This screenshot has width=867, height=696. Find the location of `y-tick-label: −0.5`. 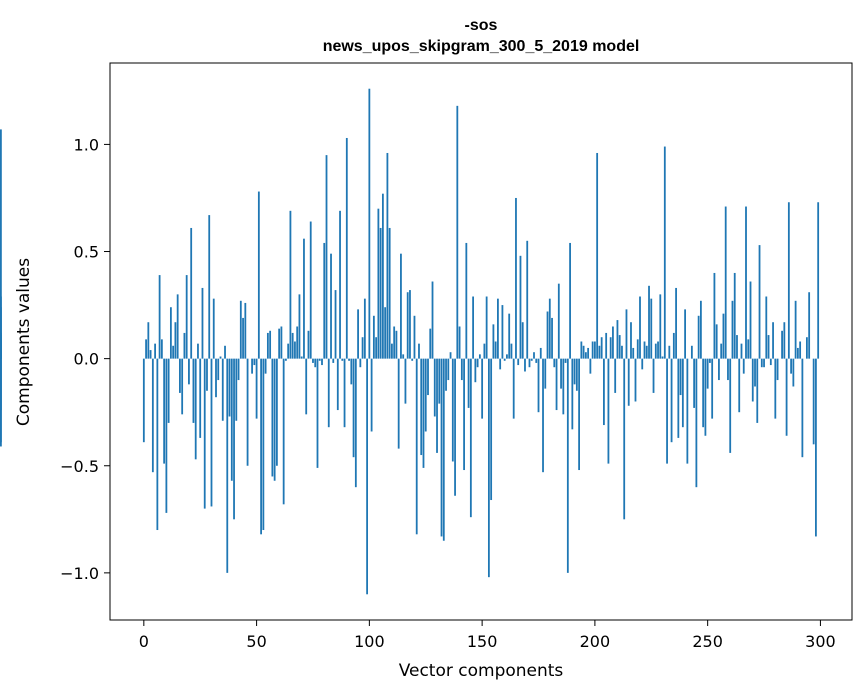

y-tick-label: −0.5 is located at coordinates (79, 466).